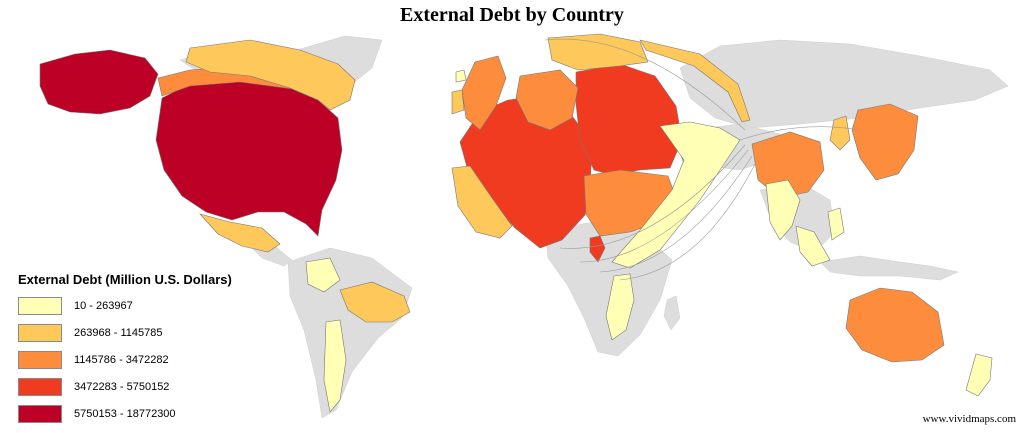 Image resolution: width=1024 pixels, height=433 pixels. I want to click on legend-item: 3472283 - 5750152, so click(125, 387).